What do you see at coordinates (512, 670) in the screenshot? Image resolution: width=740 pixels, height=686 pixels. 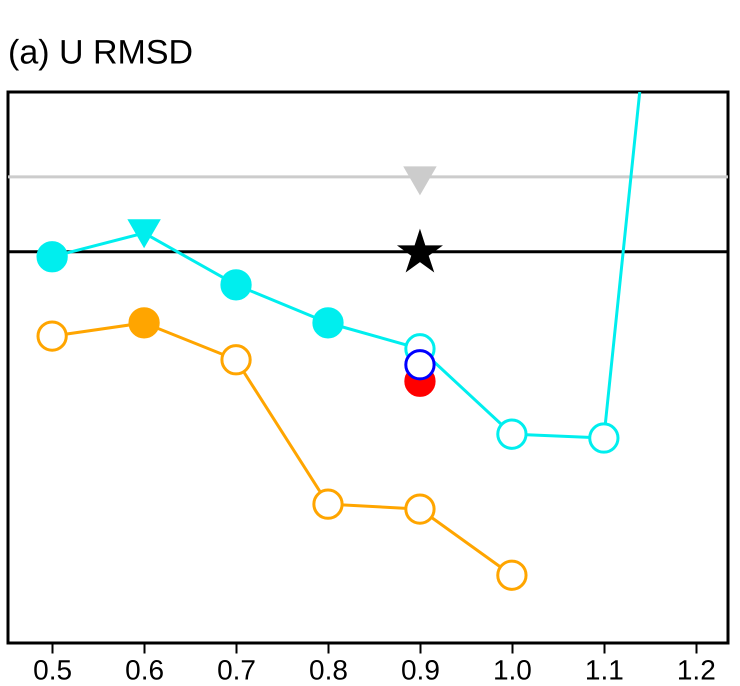 I see `x-tick-label: 1.0` at bounding box center [512, 670].